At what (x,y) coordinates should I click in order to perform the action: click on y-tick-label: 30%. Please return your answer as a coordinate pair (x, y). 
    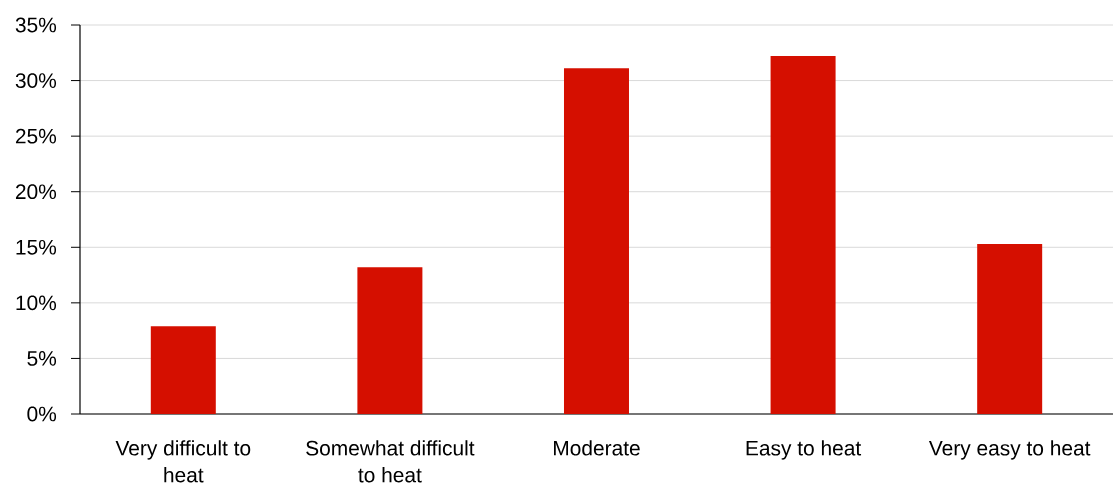
    Looking at the image, I should click on (36, 80).